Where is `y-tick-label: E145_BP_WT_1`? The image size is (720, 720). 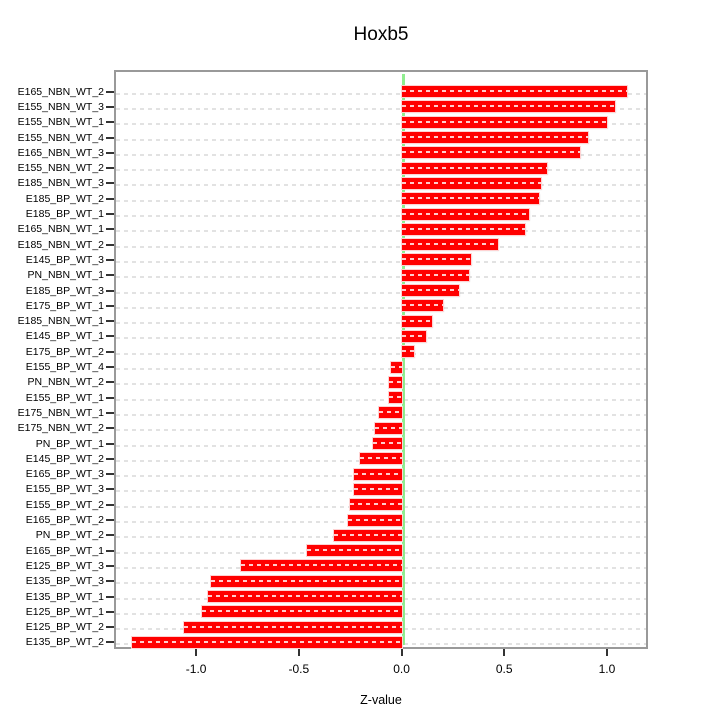
y-tick-label: E145_BP_WT_1 is located at coordinates (64, 336).